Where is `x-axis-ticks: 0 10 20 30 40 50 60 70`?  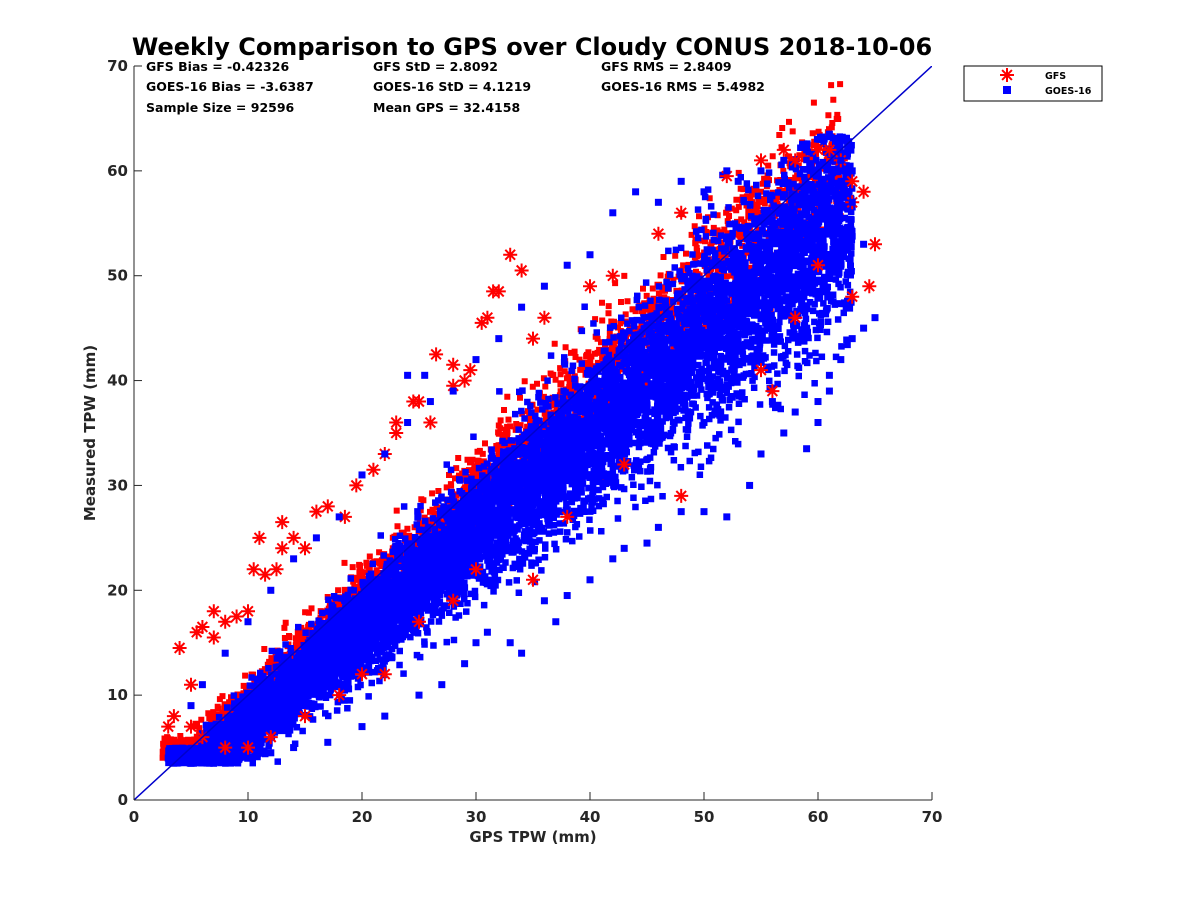 x-axis-ticks: 0 10 20 30 40 50 60 70 is located at coordinates (536, 809).